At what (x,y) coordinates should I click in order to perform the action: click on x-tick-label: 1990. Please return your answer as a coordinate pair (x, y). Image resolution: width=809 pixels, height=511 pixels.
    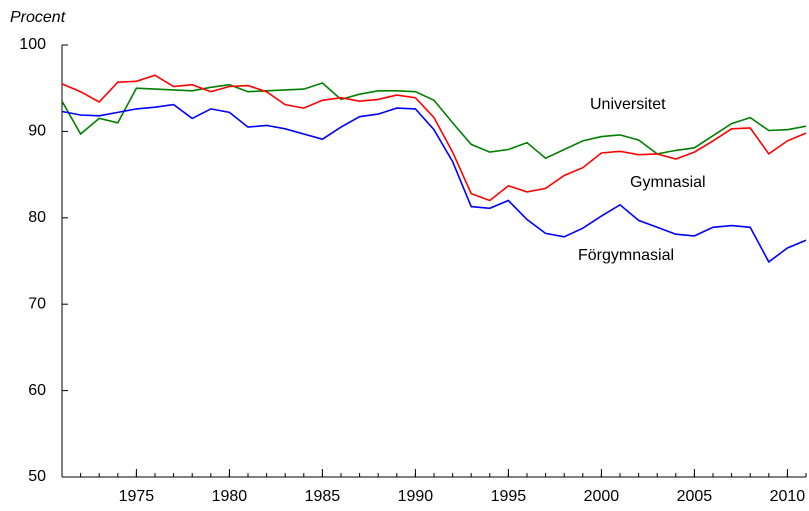
    Looking at the image, I should click on (416, 496).